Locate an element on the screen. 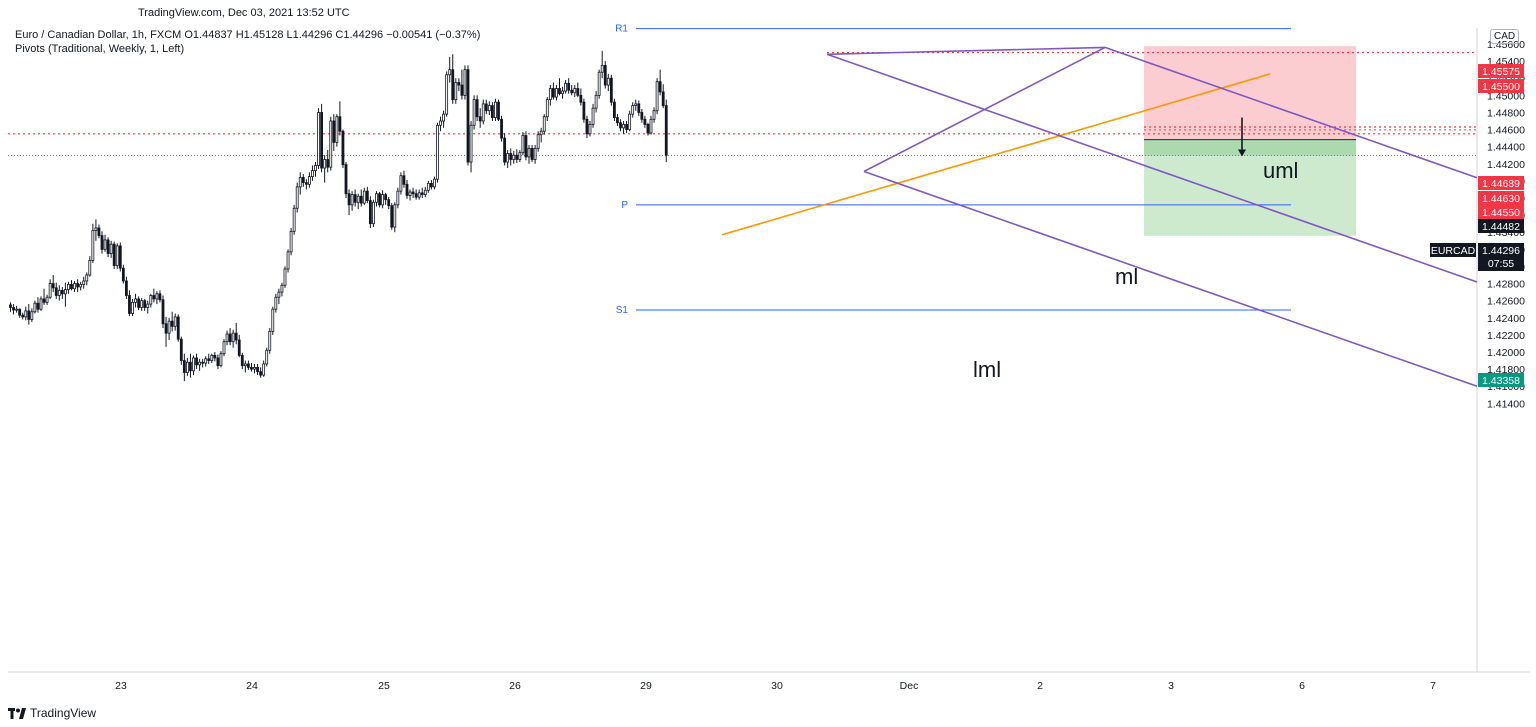 The height and width of the screenshot is (727, 1536). indicator-info: Pivots (Traditional, Weekly, 1, Left) is located at coordinates (100, 49).